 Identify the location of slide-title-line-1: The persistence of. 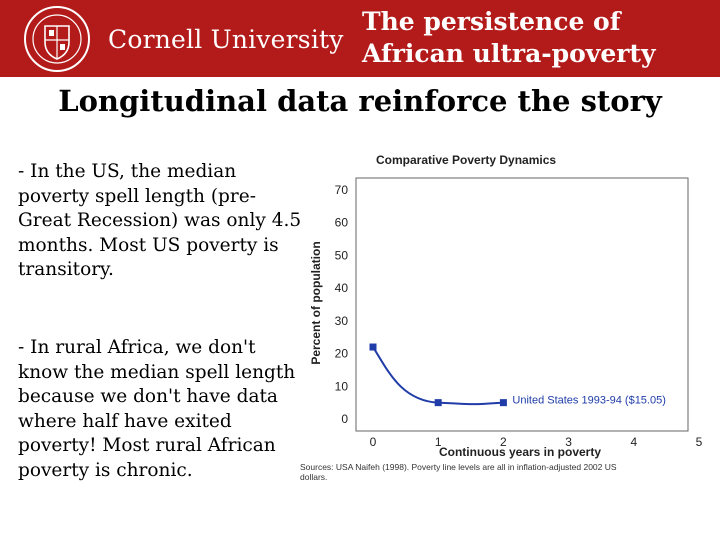
(491, 21).